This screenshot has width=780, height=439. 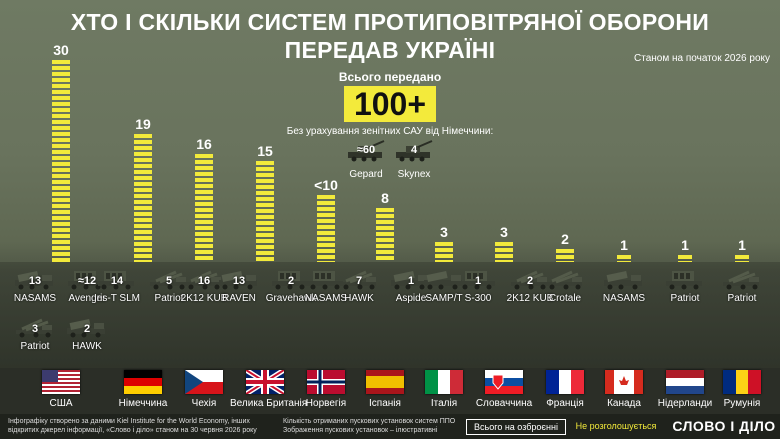 I want to click on country-name: США, so click(x=61, y=403).